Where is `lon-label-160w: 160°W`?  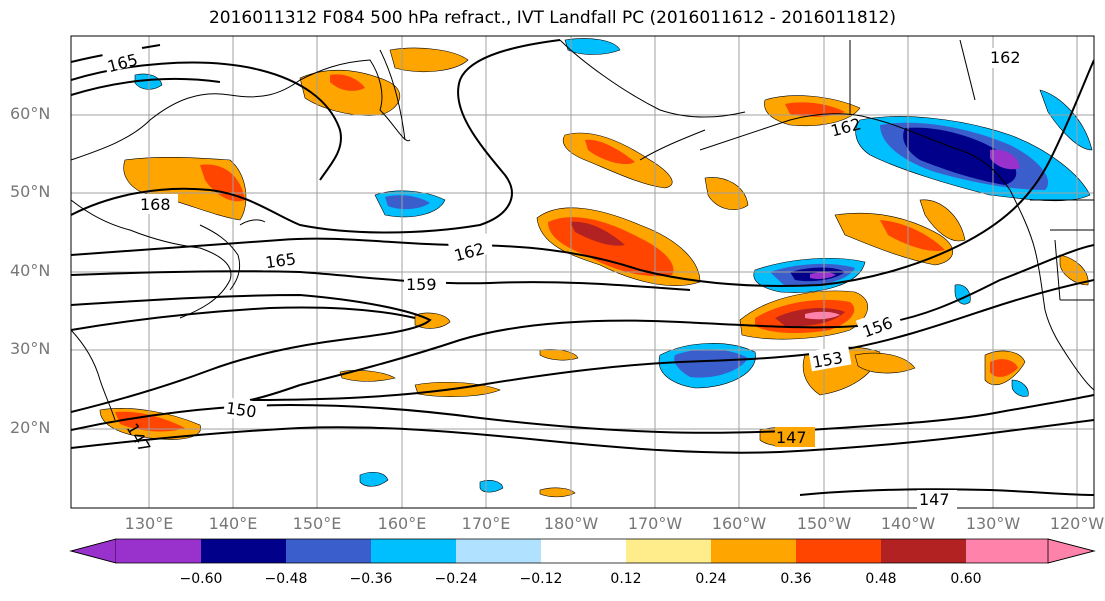 lon-label-160w: 160°W is located at coordinates (739, 523).